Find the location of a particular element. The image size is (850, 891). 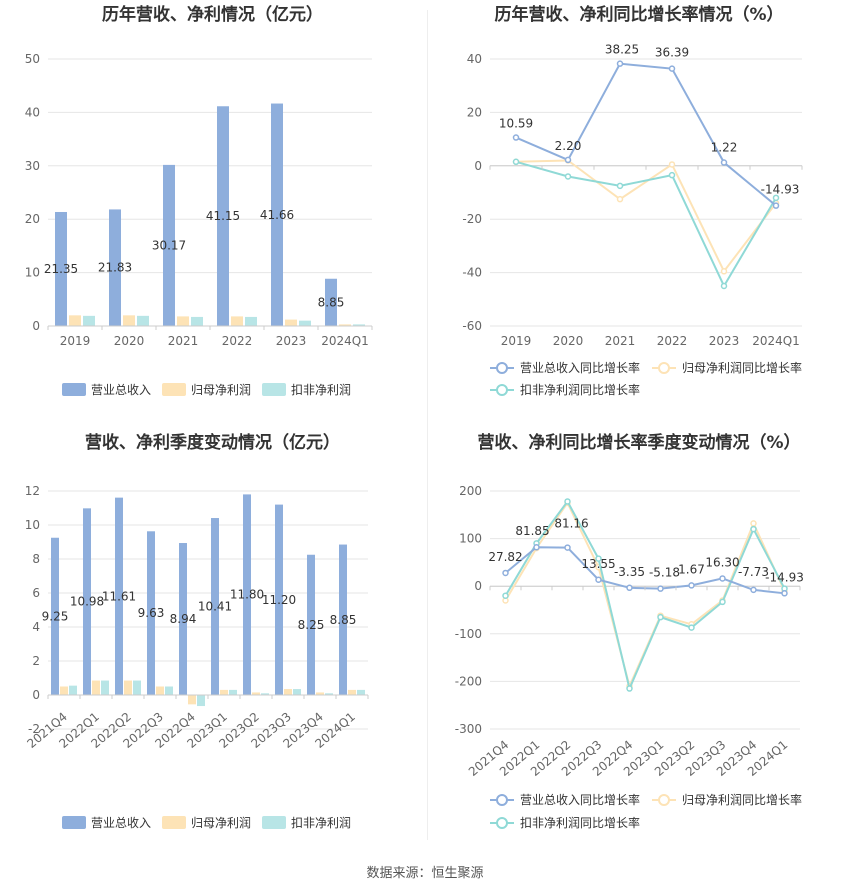

data-label: -3.35 is located at coordinates (629, 572).